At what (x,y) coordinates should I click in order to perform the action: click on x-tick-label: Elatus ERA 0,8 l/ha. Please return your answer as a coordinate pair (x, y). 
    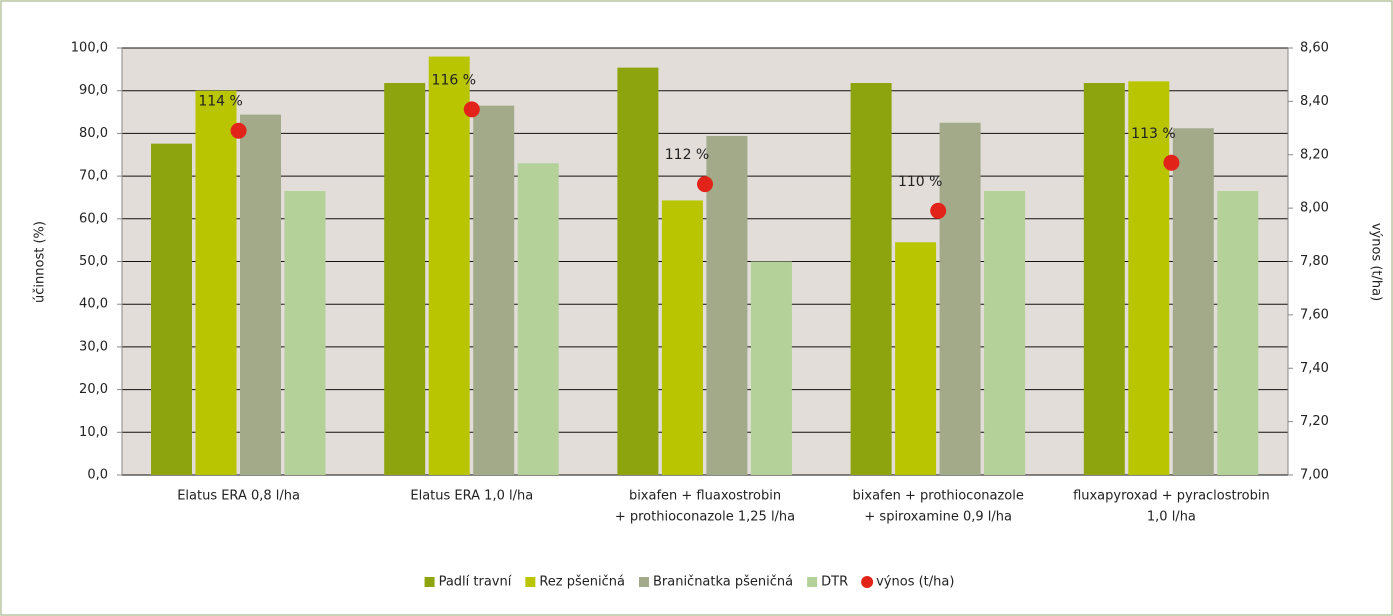
    Looking at the image, I should click on (238, 496).